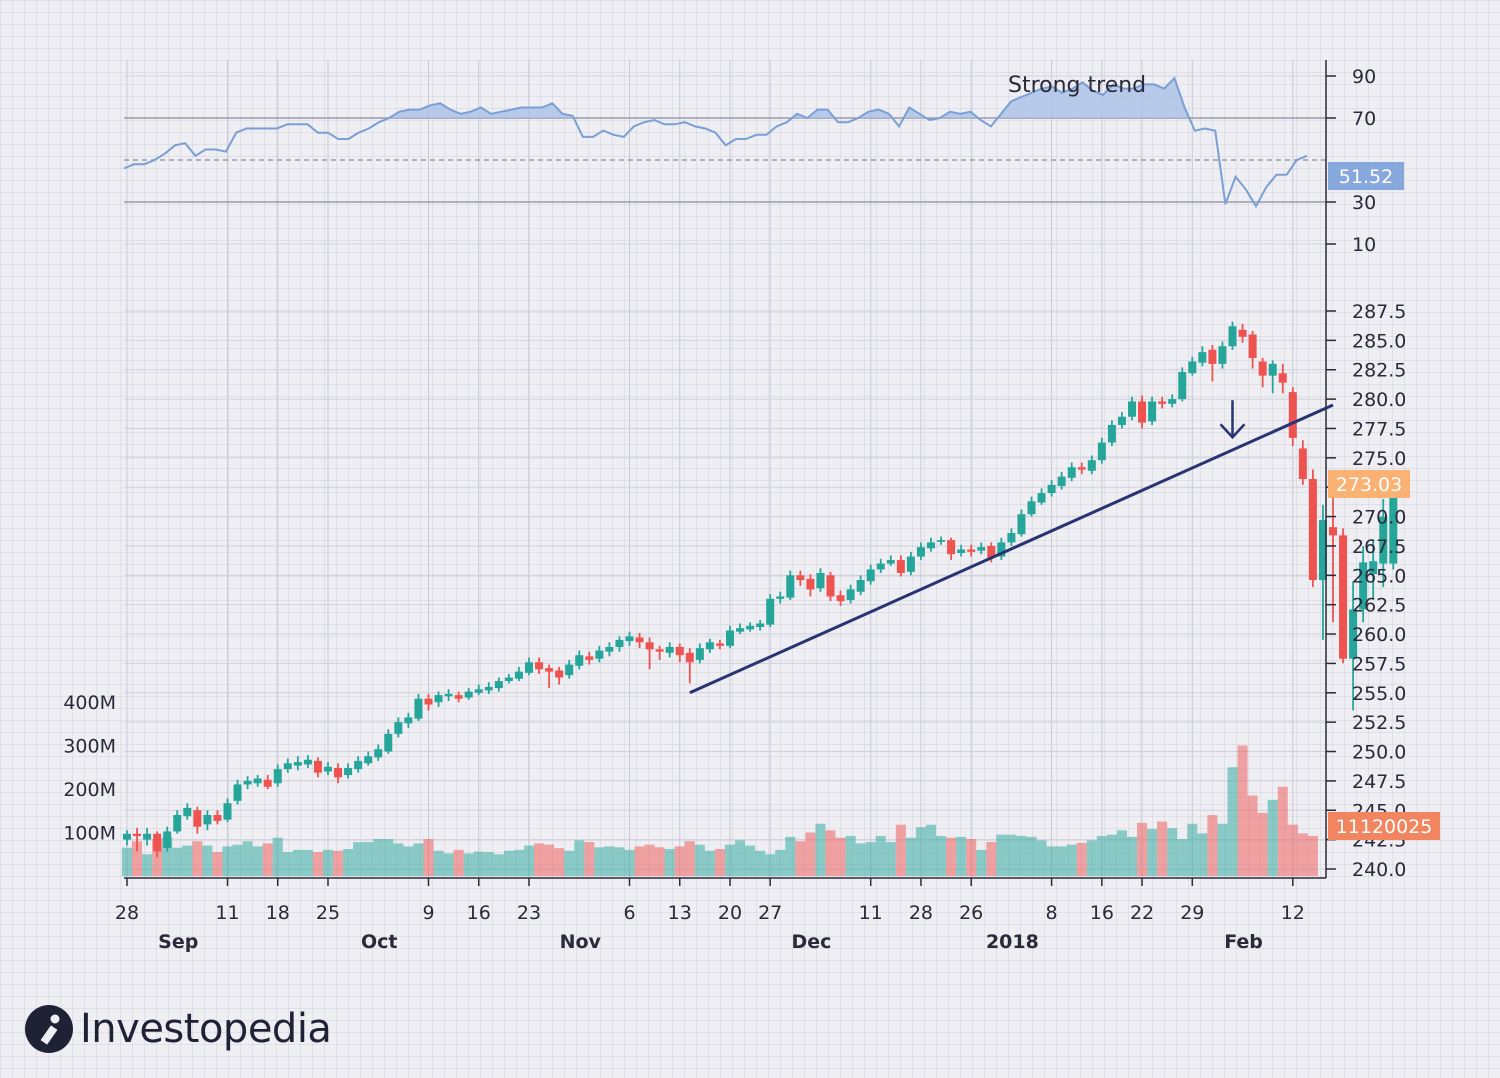  What do you see at coordinates (479, 913) in the screenshot?
I see `x-day-label: 16` at bounding box center [479, 913].